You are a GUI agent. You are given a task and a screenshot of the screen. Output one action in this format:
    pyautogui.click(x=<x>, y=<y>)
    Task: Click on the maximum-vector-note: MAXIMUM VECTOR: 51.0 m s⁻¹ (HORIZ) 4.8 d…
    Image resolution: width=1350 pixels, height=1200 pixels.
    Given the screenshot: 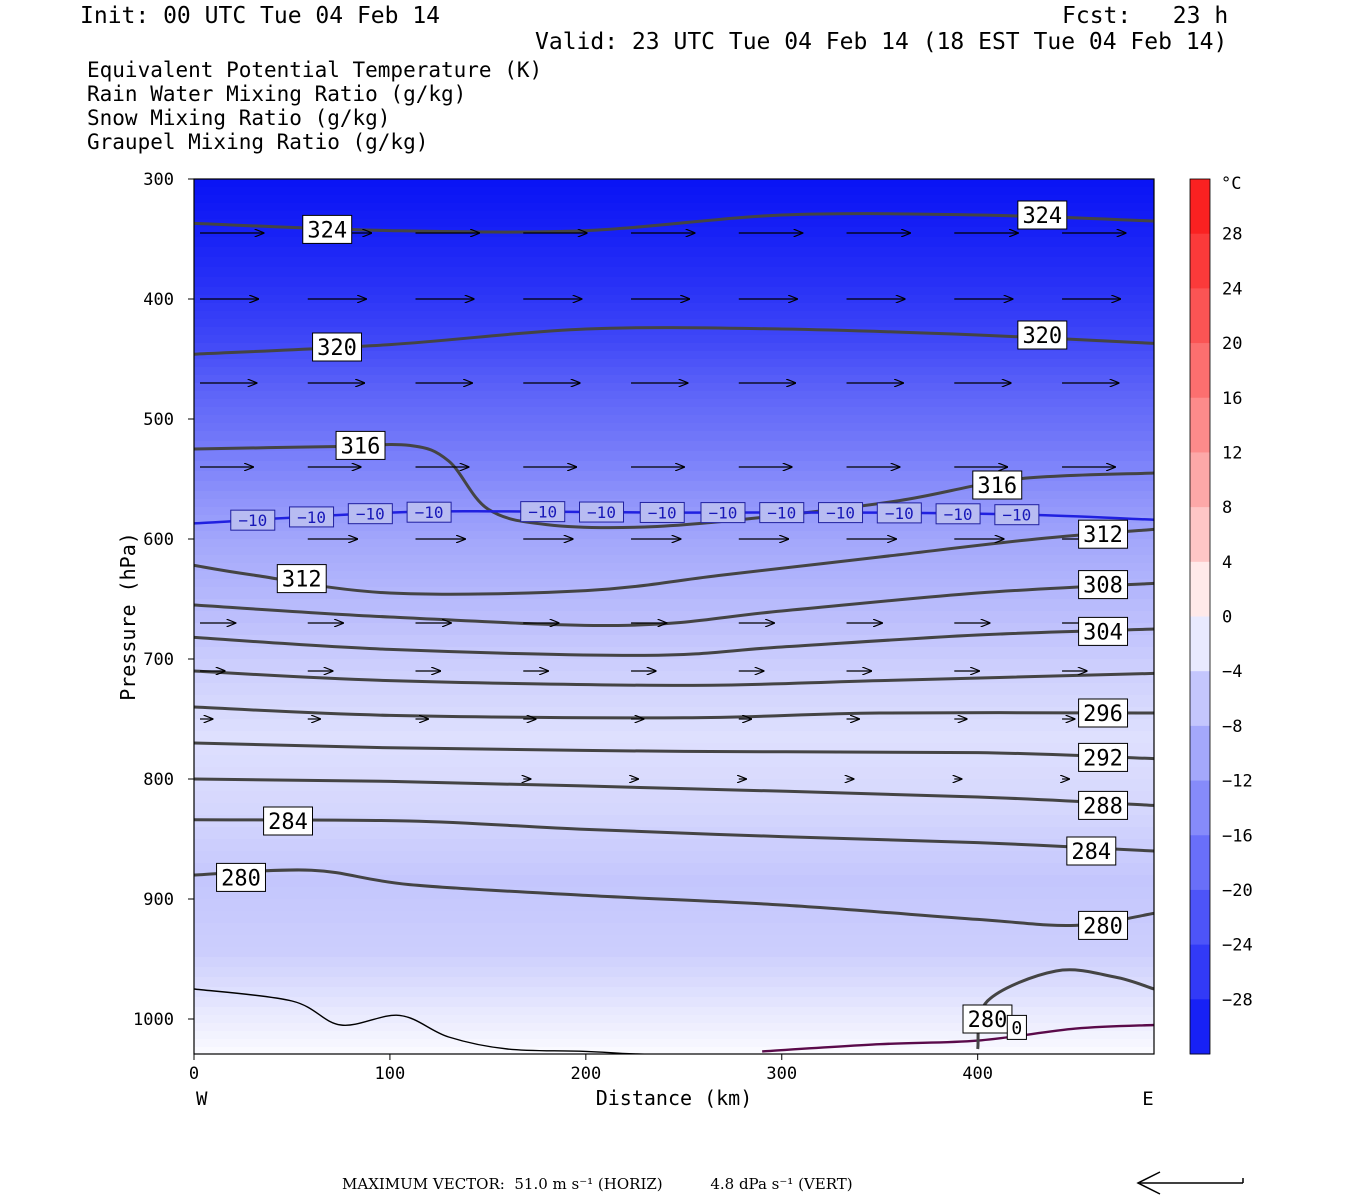 What is the action you would take?
    pyautogui.click(x=597, y=1184)
    